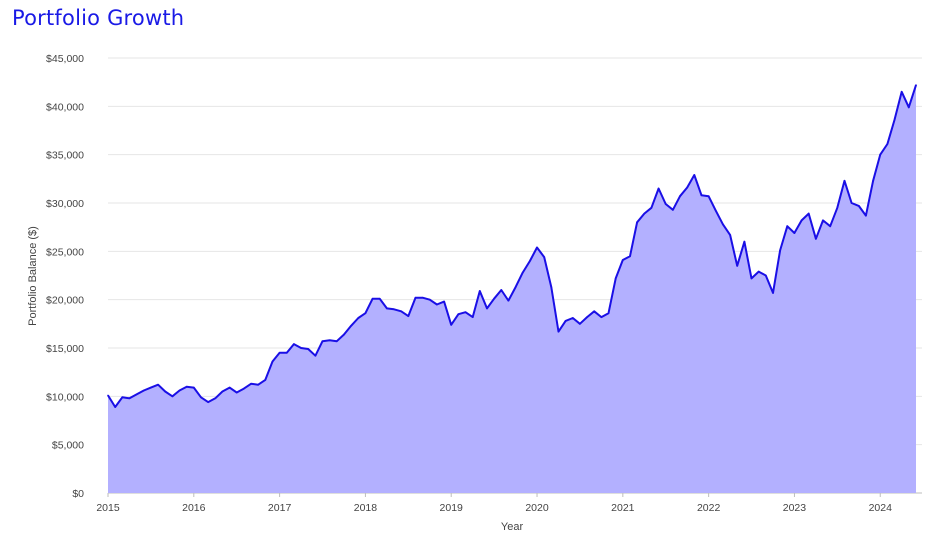 Image resolution: width=942 pixels, height=543 pixels. What do you see at coordinates (65, 301) in the screenshot?
I see `y-tick-label: $20,000` at bounding box center [65, 301].